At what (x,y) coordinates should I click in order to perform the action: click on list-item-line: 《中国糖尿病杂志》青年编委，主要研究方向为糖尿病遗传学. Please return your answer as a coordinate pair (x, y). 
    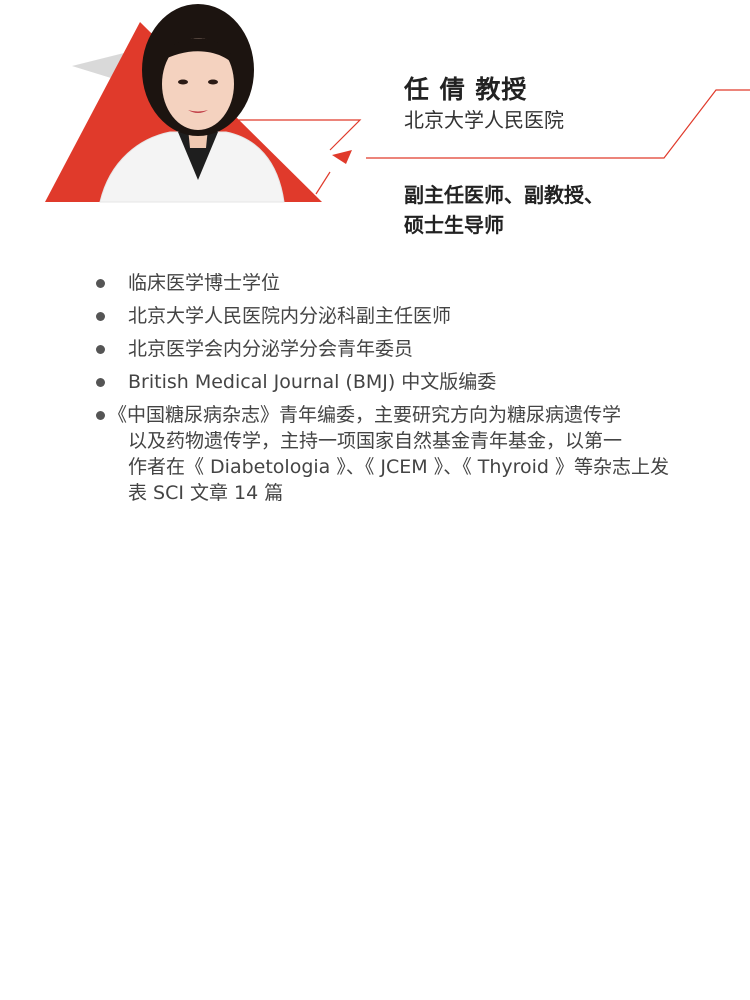
    Looking at the image, I should click on (392, 415).